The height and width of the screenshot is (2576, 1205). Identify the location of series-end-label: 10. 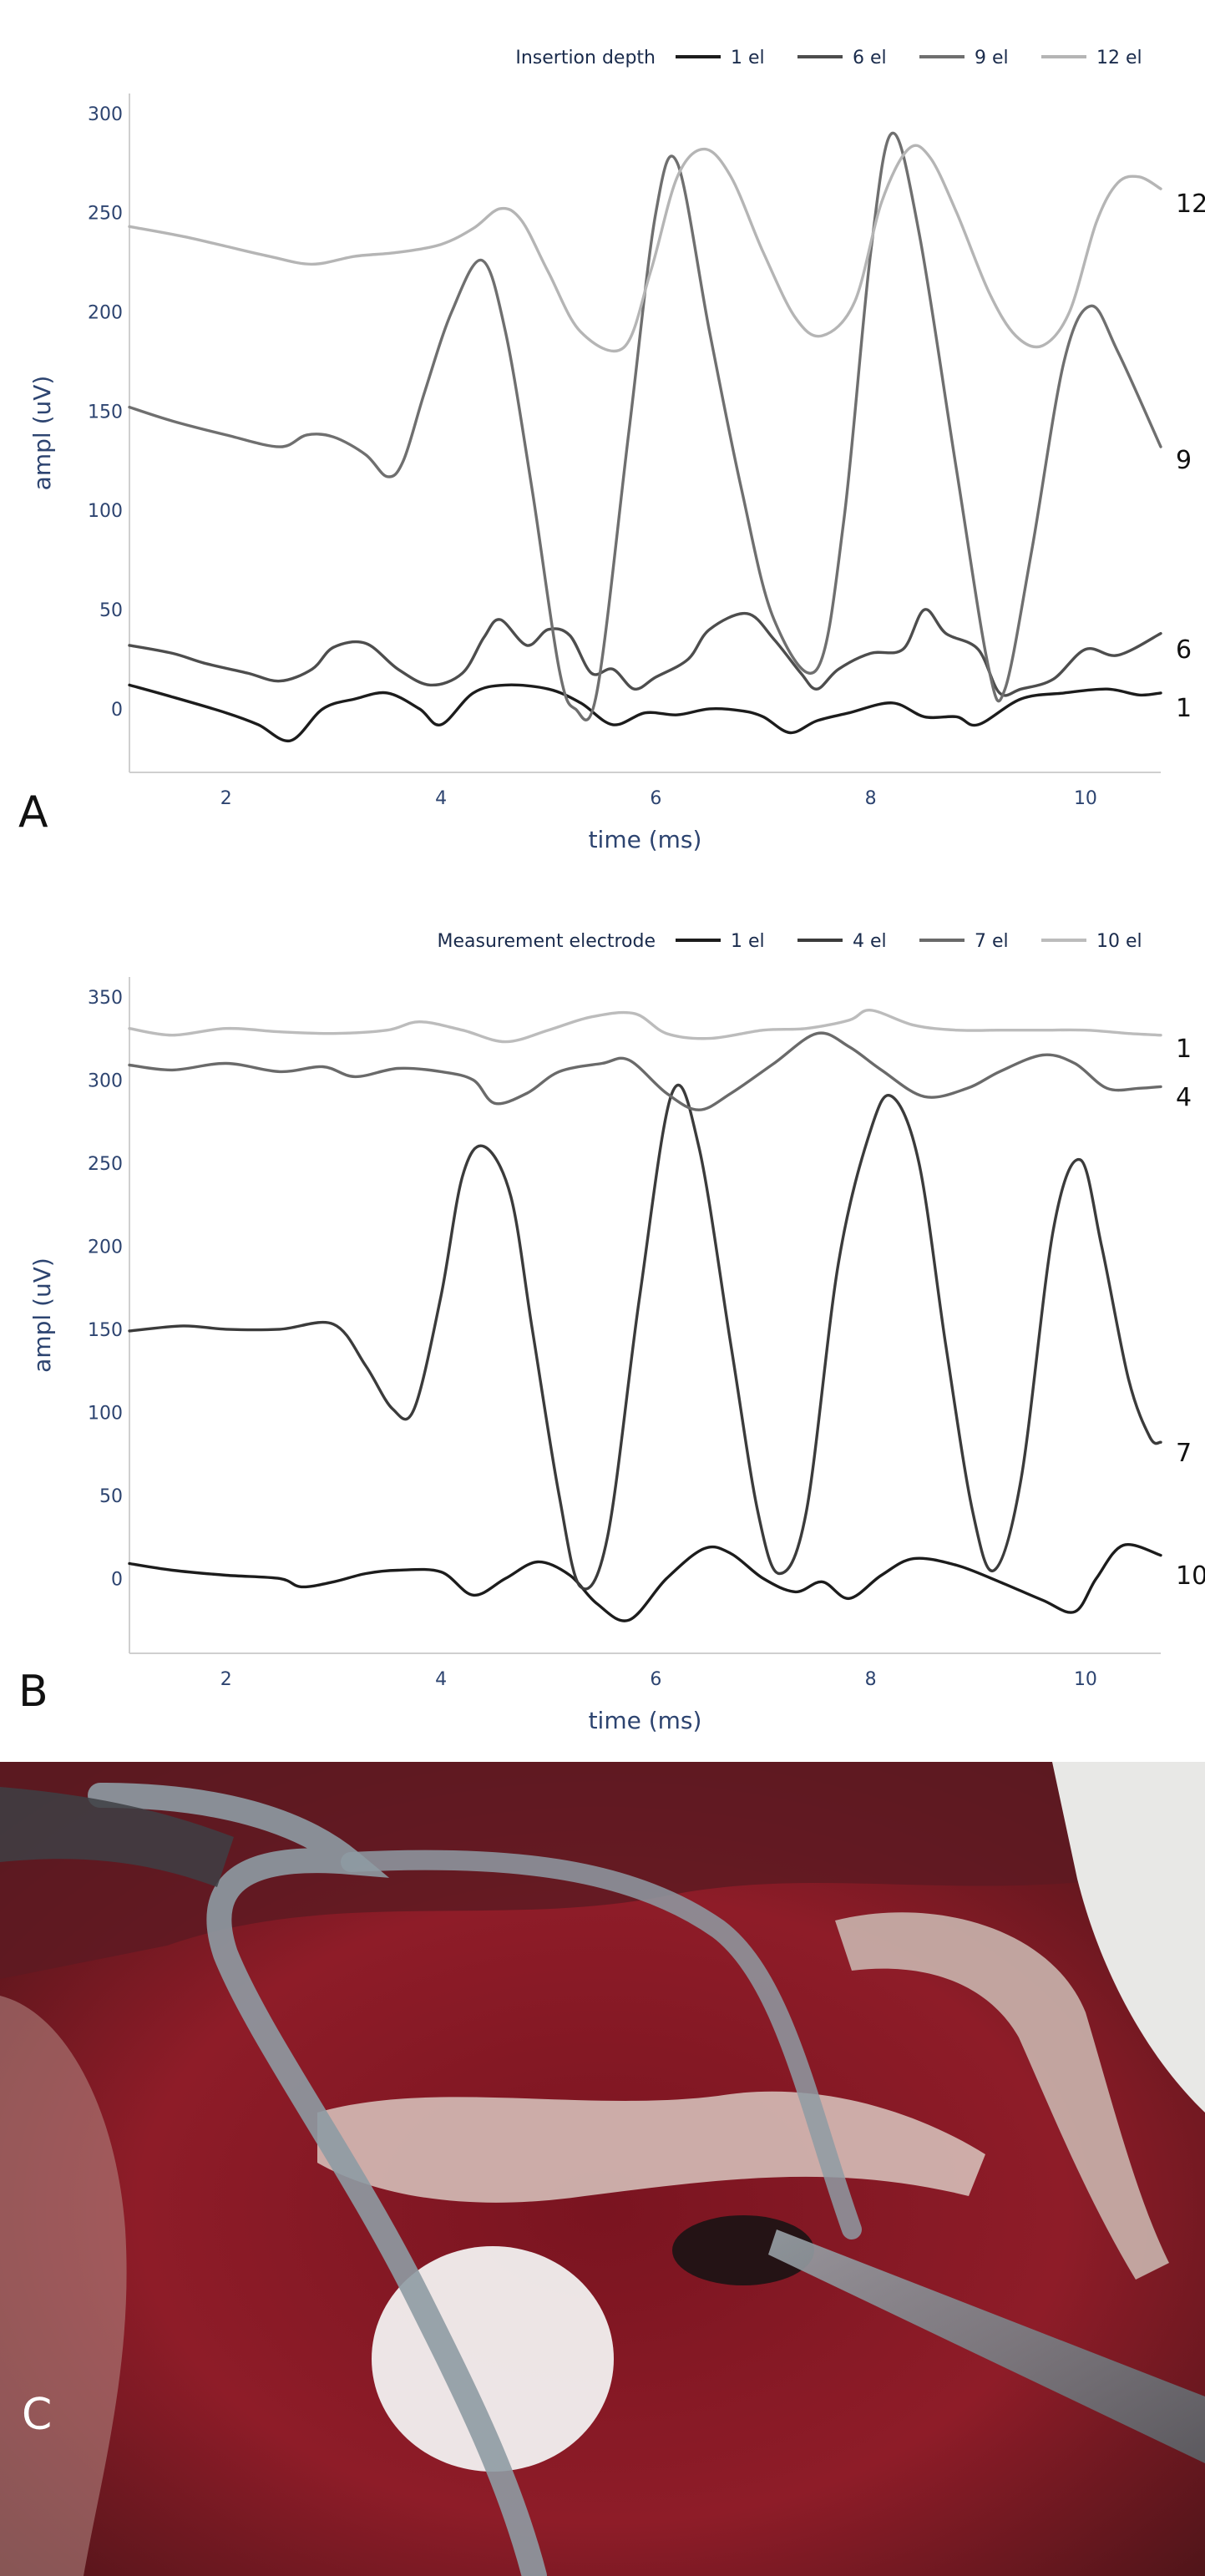
(1190, 1576).